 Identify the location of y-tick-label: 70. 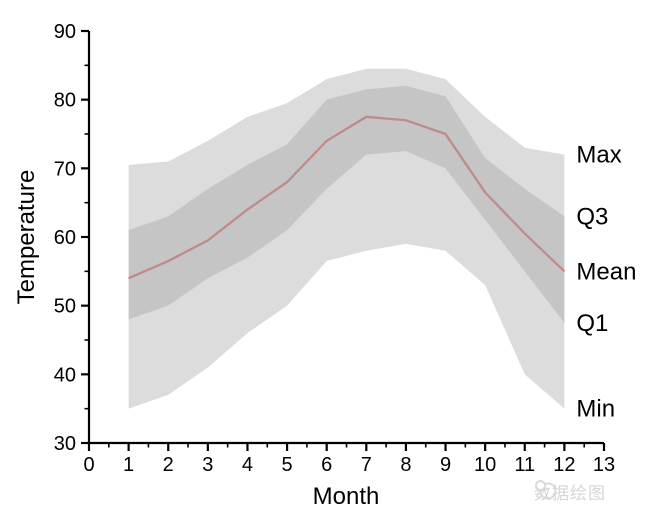
(65, 169).